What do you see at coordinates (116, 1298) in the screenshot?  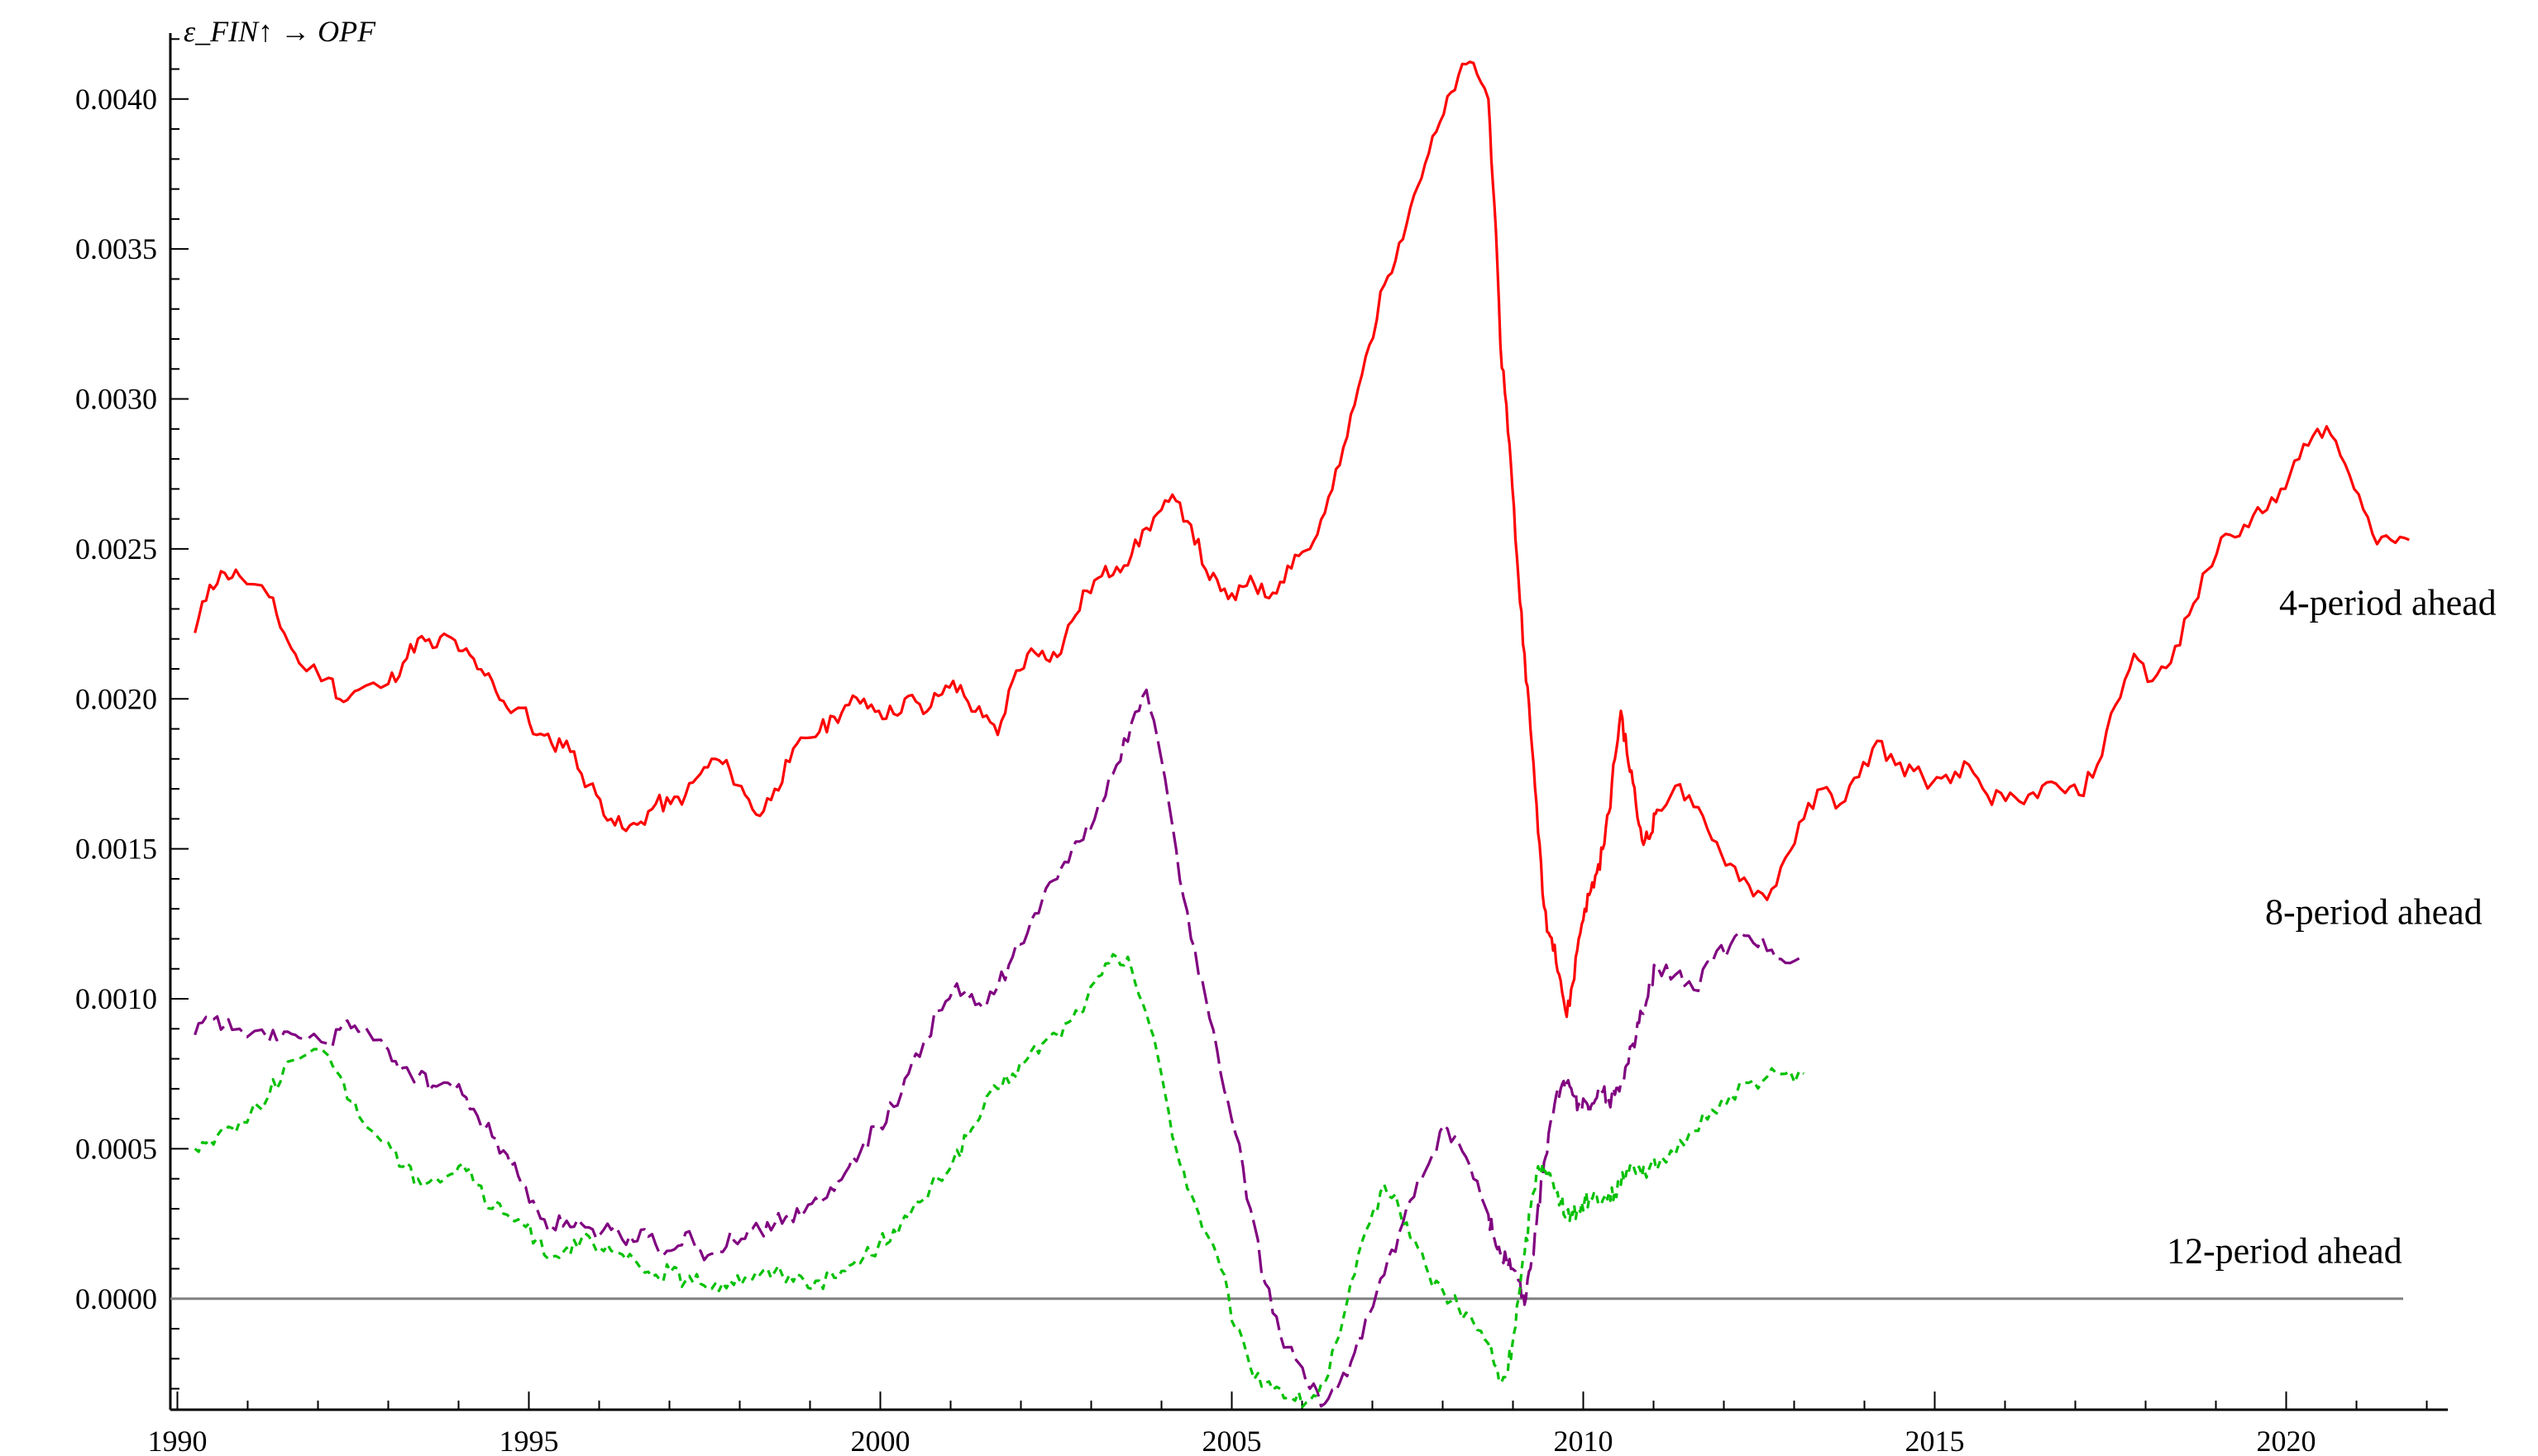 I see `y-tick-label: 0.0000` at bounding box center [116, 1298].